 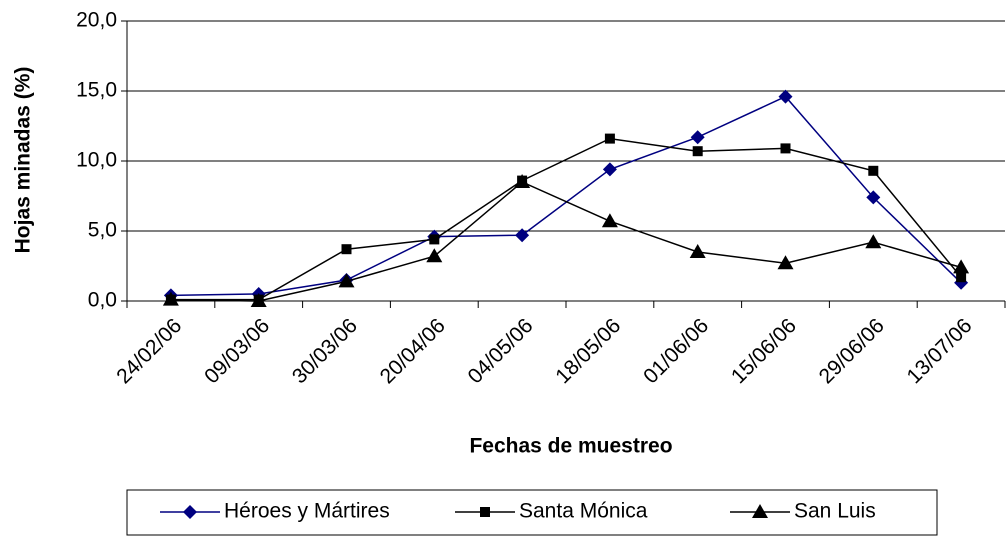 I want to click on x-tick-label: 24/02/06, so click(x=149, y=351).